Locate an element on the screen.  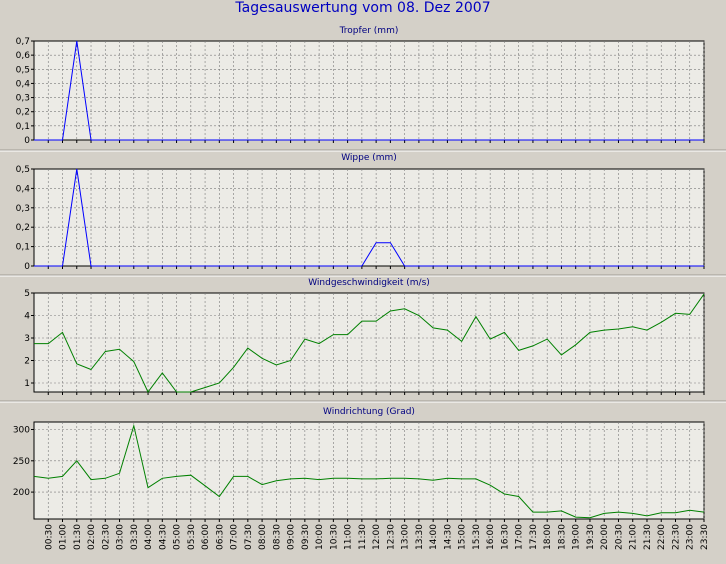
y-tick-label: 0,1 is located at coordinates (23, 127).